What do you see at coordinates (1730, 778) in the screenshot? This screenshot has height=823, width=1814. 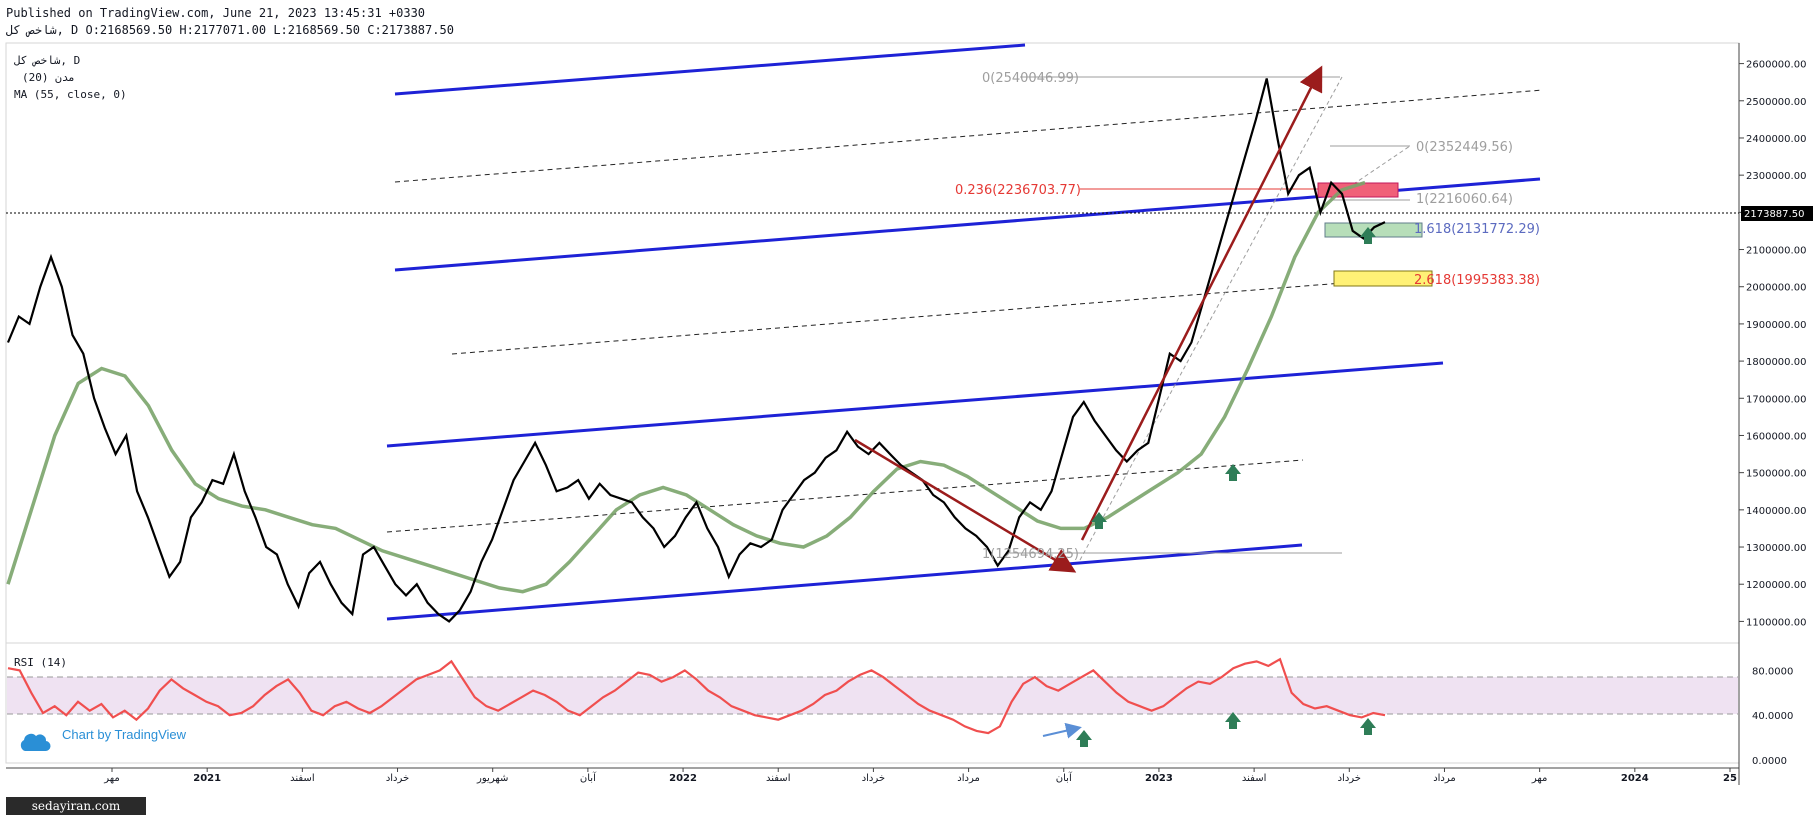 I see `time-tick-label: 25` at bounding box center [1730, 778].